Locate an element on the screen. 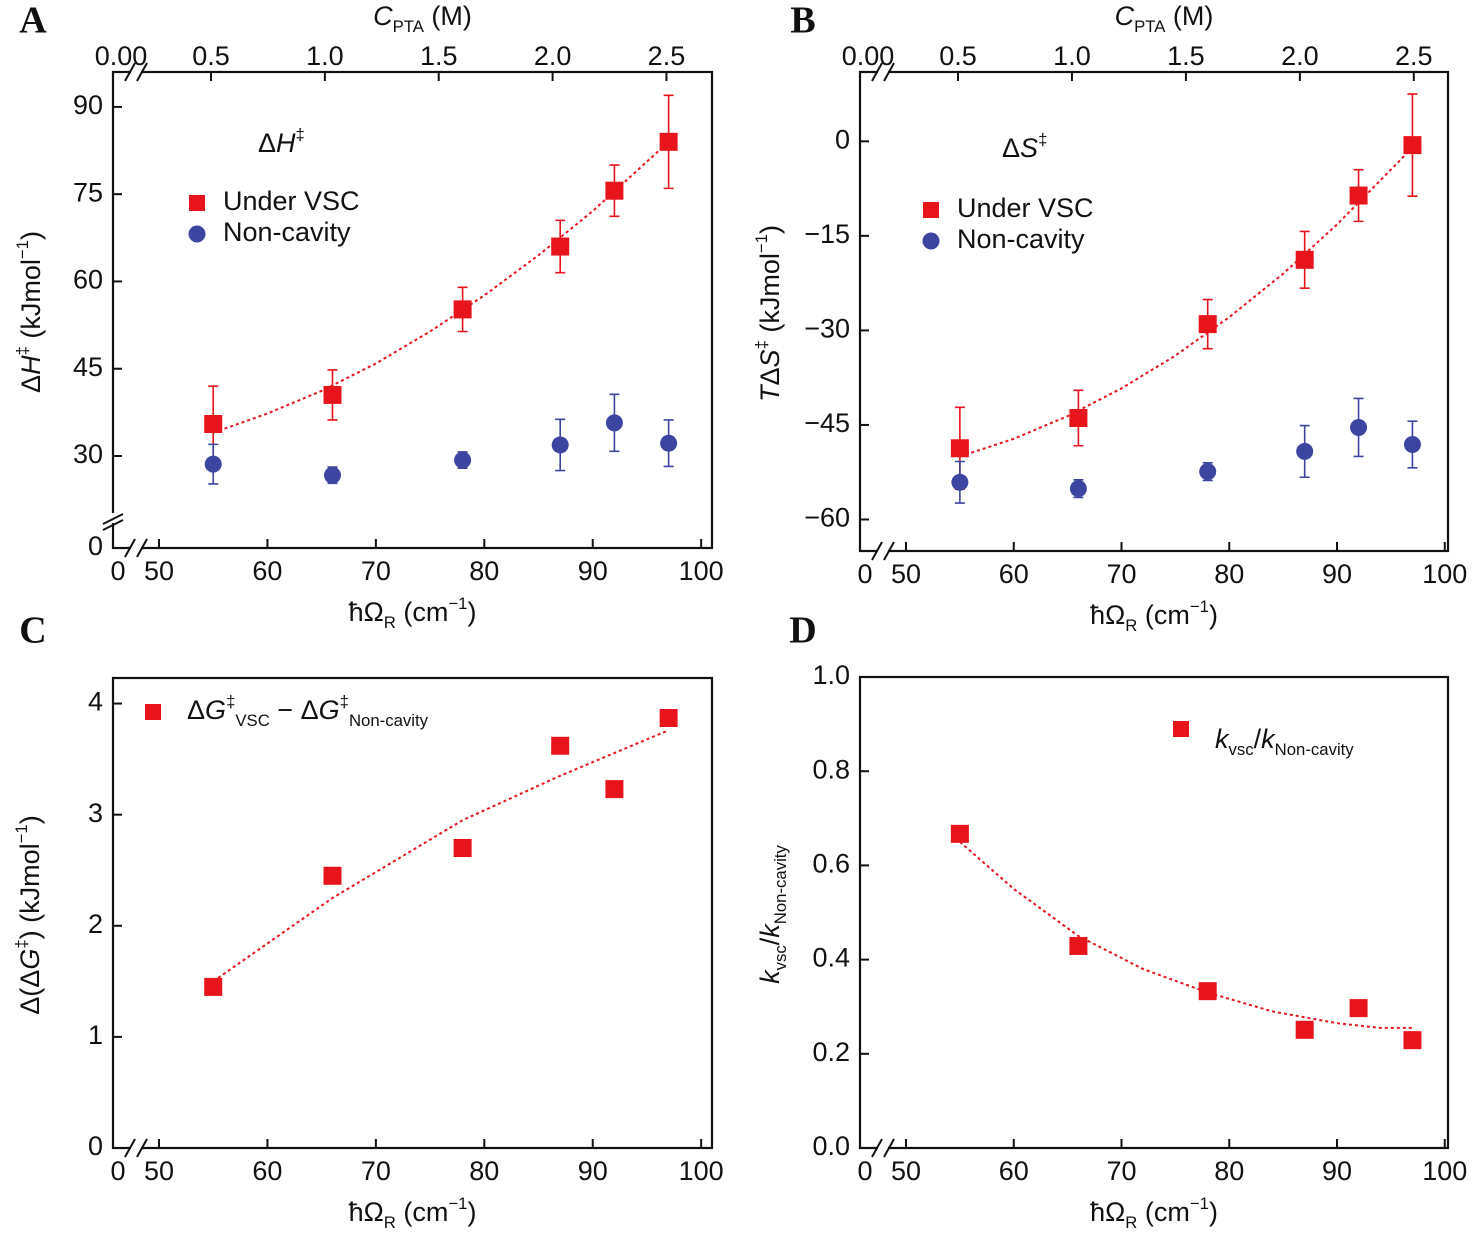  y-axis-label-part: −1 is located at coordinates (761, 243).